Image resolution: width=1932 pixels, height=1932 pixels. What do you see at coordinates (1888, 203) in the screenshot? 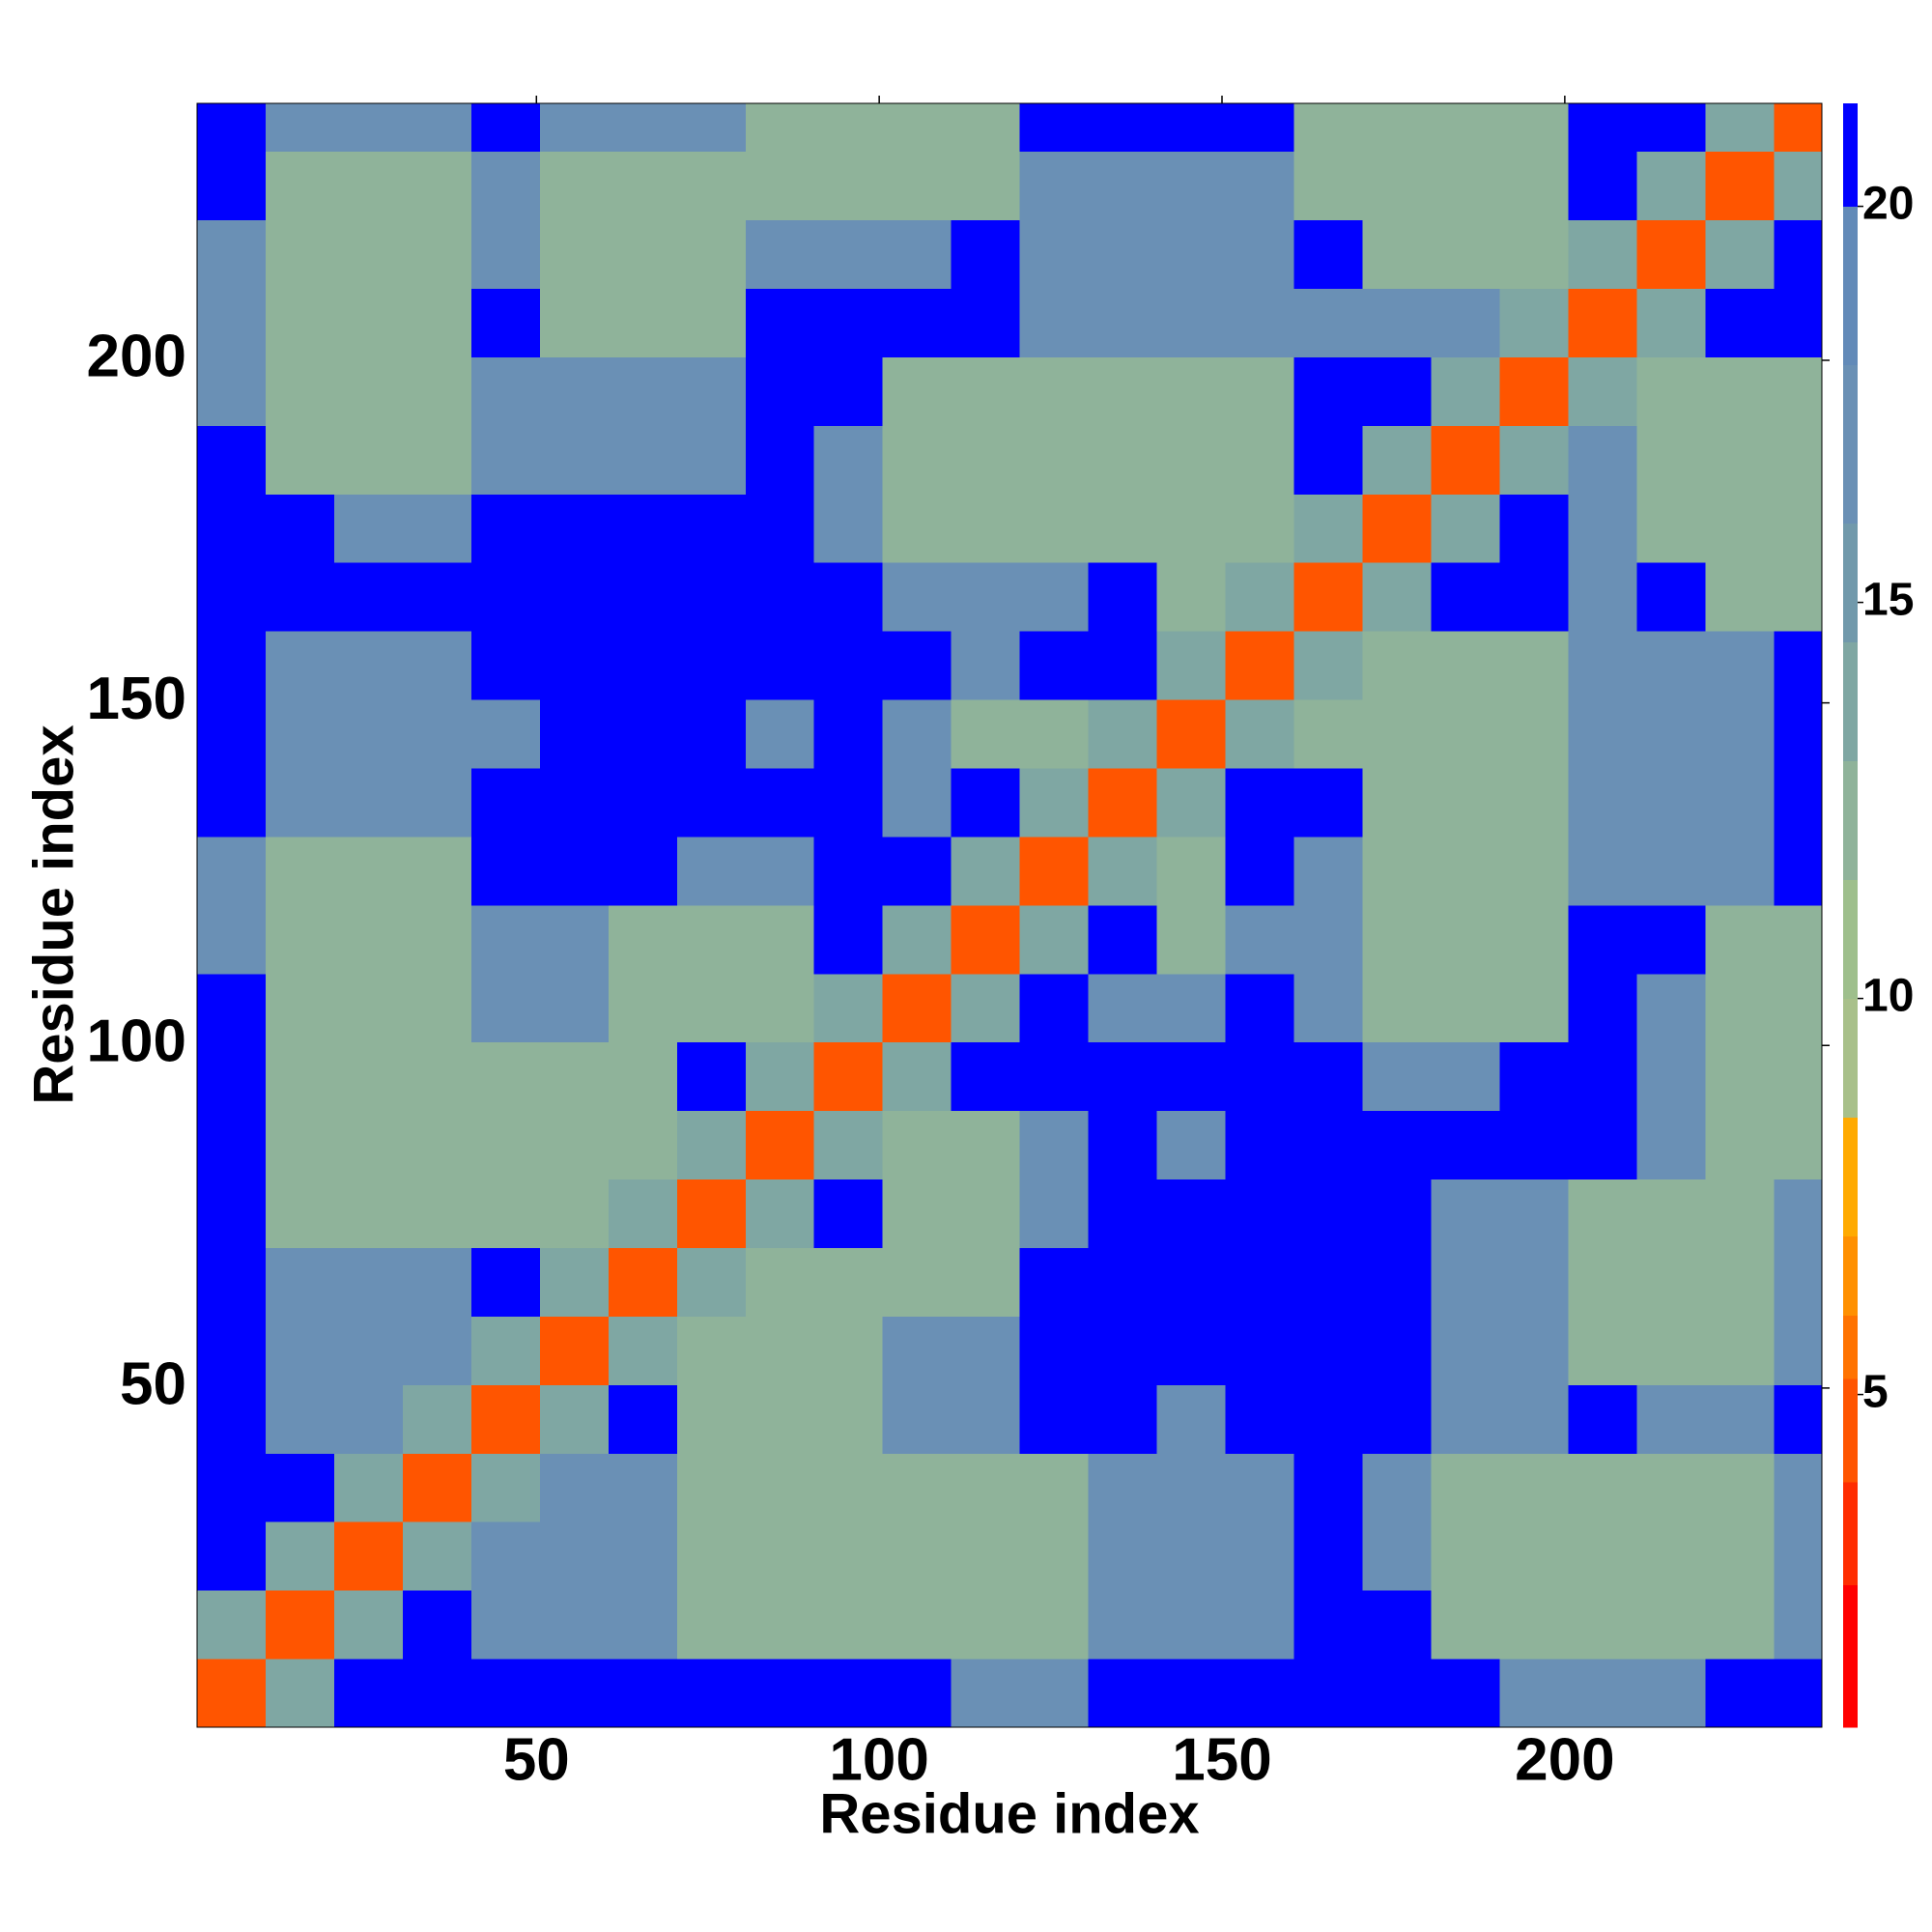
I see `colorbar-tick-label: 20` at bounding box center [1888, 203].